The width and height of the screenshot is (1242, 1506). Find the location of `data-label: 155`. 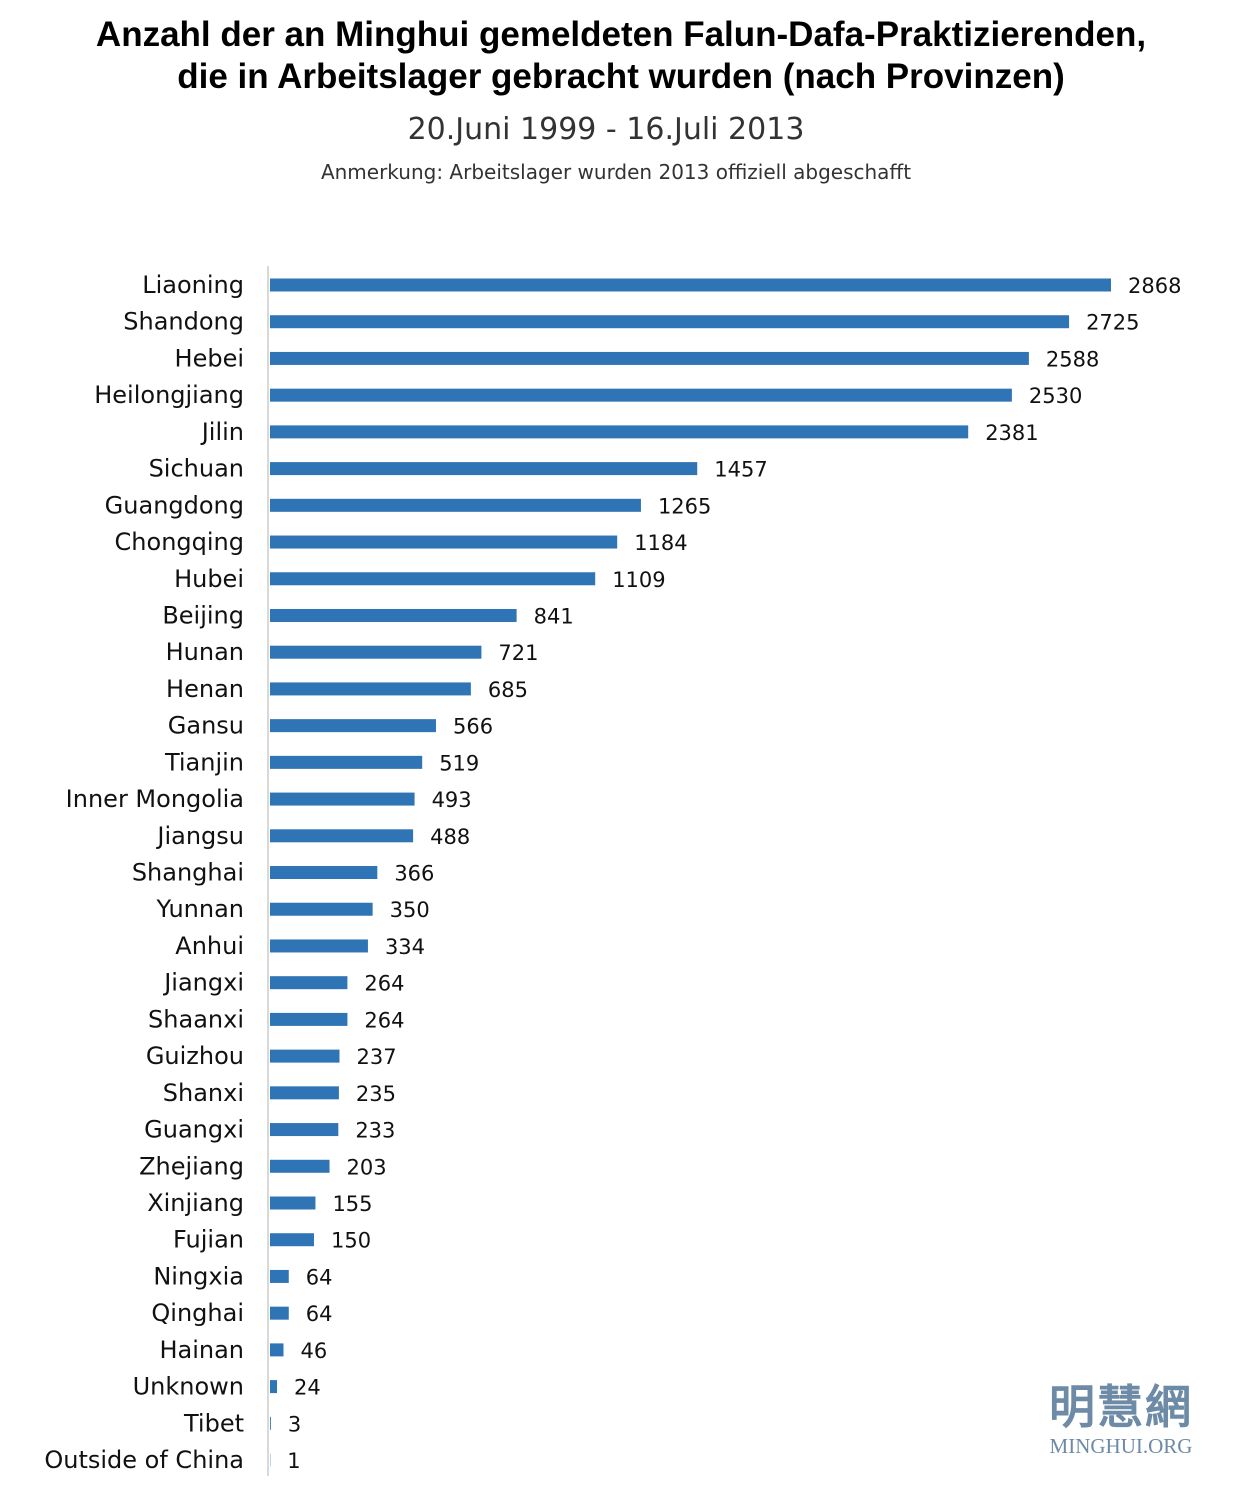

data-label: 155 is located at coordinates (352, 1204).